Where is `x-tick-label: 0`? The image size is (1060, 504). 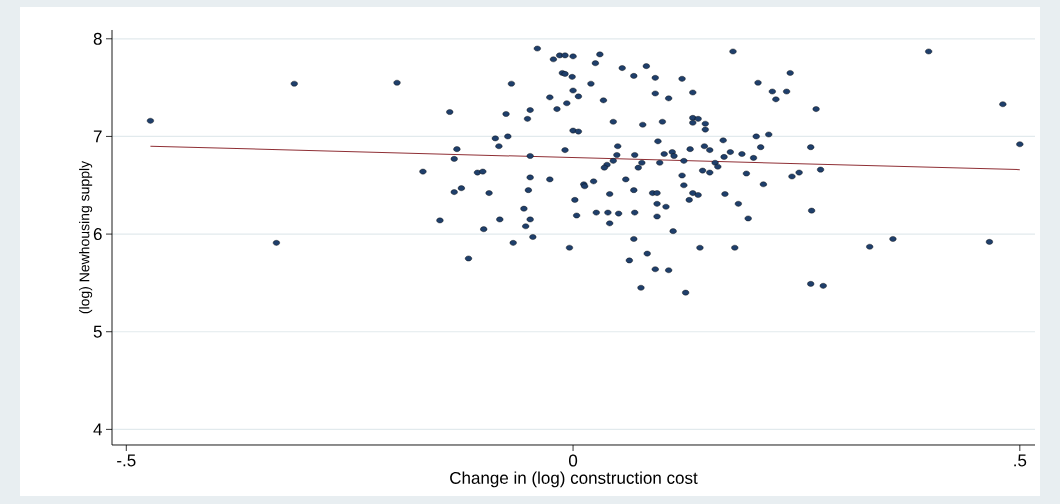 x-tick-label: 0 is located at coordinates (573, 460).